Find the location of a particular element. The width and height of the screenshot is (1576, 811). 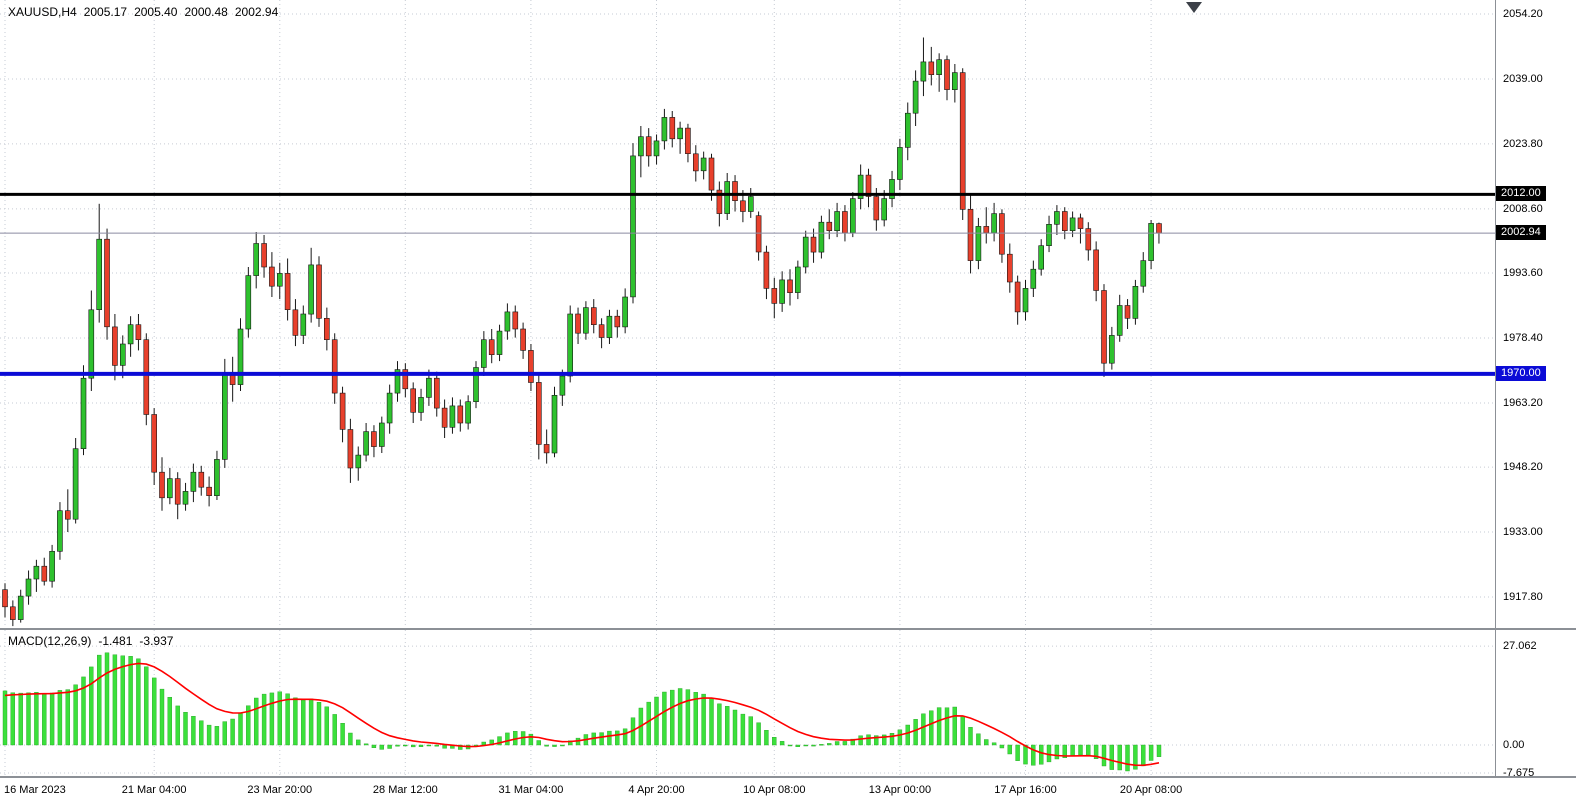

support-price-label: 1970.00 is located at coordinates (1521, 373).